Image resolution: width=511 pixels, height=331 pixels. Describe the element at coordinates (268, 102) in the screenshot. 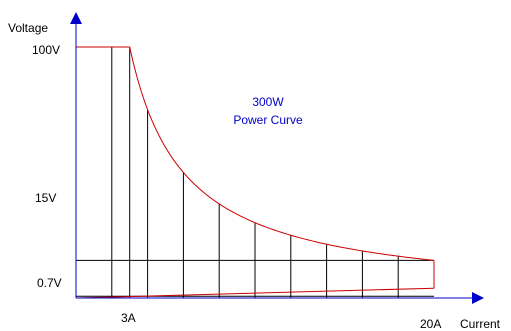

I see `annotation-300w: 300W` at that location.